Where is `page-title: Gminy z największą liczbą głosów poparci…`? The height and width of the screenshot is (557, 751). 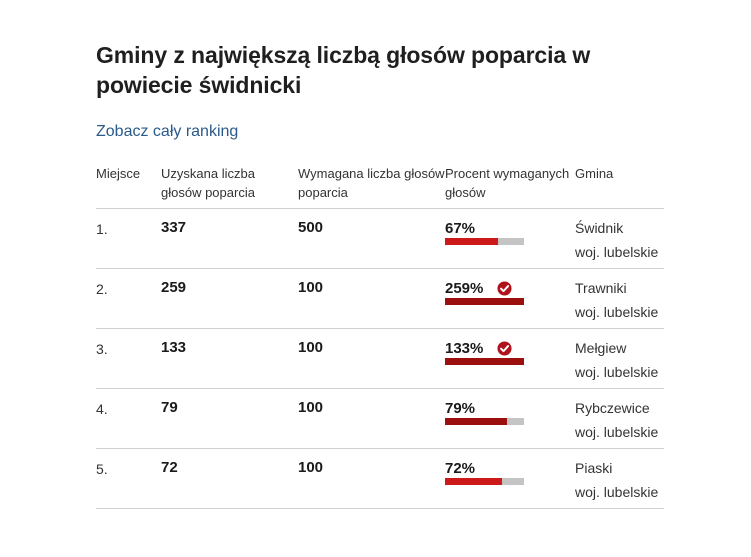 page-title: Gminy z największą liczbą głosów poparci… is located at coordinates (343, 70).